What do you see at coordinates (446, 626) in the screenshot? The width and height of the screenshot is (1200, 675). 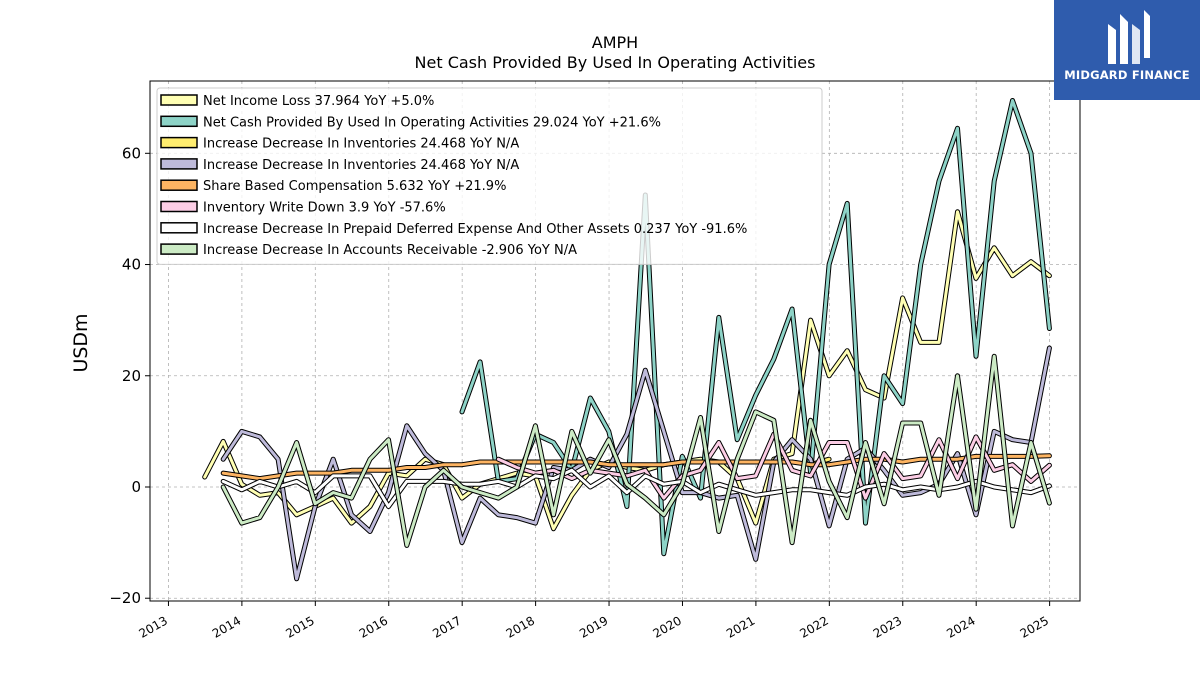 I see `x-tick-label: 2017` at bounding box center [446, 626].